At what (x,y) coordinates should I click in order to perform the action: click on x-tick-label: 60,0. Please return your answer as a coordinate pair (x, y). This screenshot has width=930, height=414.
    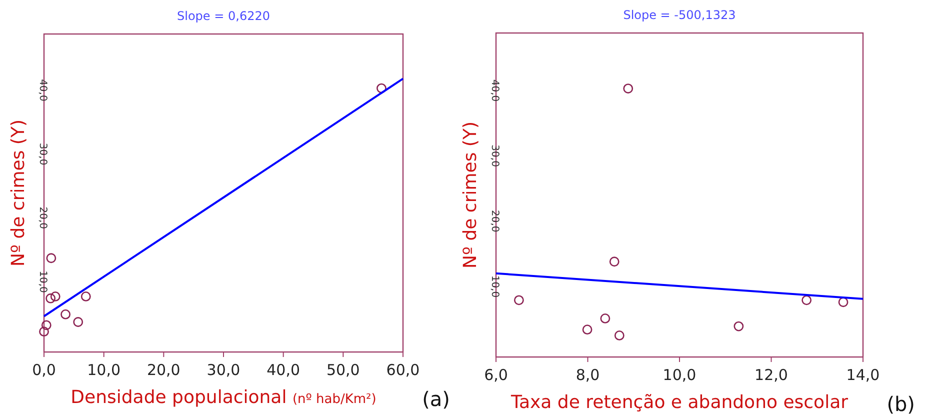
    Looking at the image, I should click on (403, 370).